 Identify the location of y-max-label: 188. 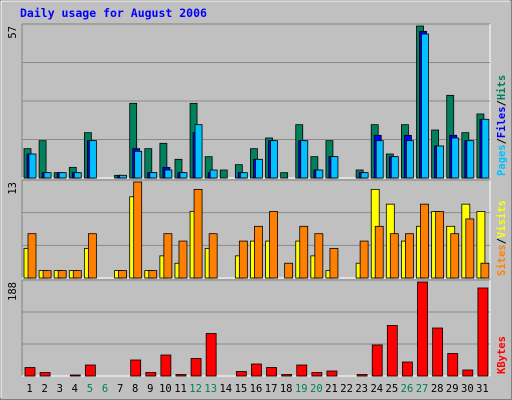
(13, 291).